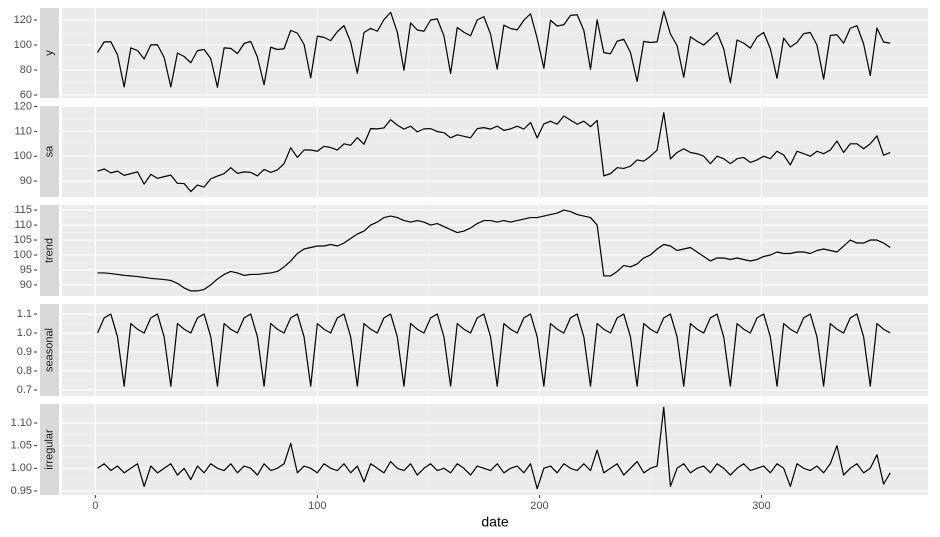 The image size is (940, 537). I want to click on strip-label: seasonal, so click(49, 350).